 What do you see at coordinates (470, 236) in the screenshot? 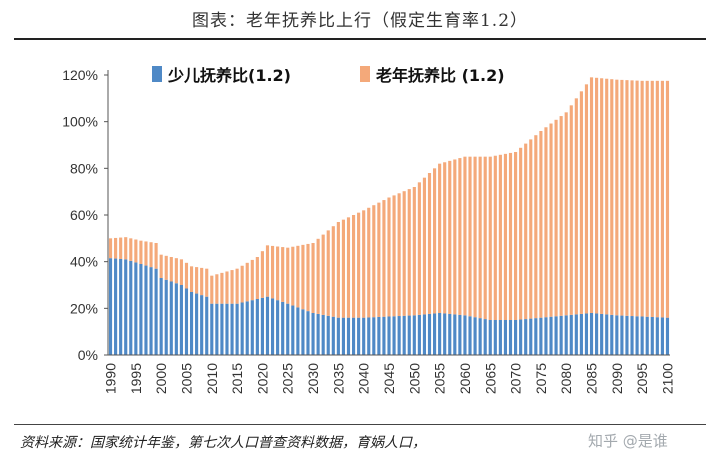
I see `bar-elderly-2061` at bounding box center [470, 236].